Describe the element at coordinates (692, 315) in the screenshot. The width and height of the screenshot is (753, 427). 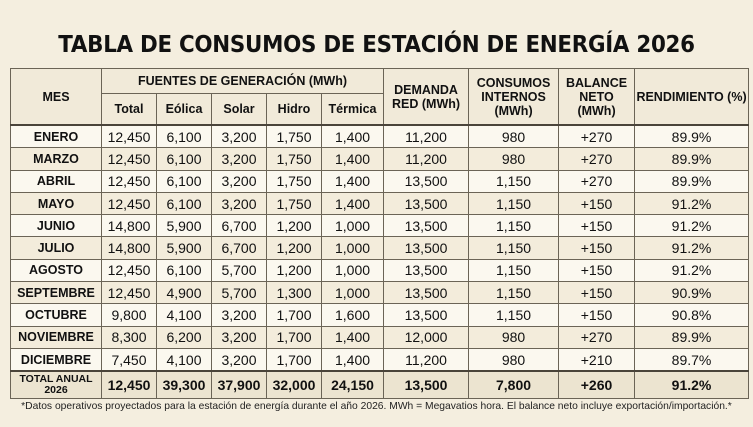
I see `table-cell: 90.8%` at that location.